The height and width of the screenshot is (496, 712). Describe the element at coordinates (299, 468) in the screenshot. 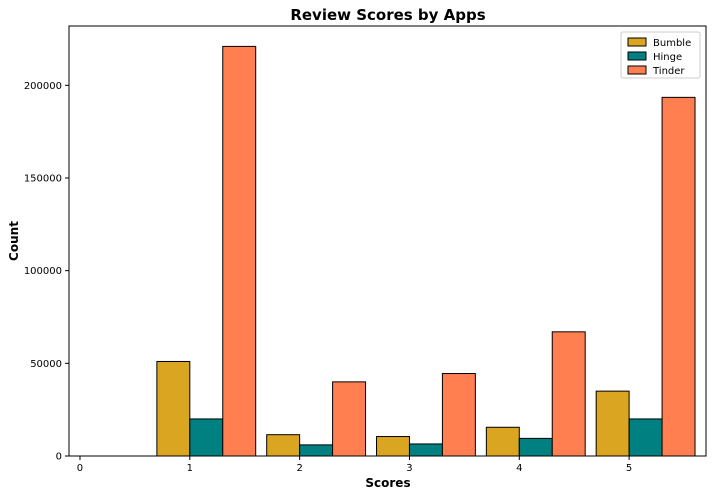

I see `x-tick-label: 2` at that location.